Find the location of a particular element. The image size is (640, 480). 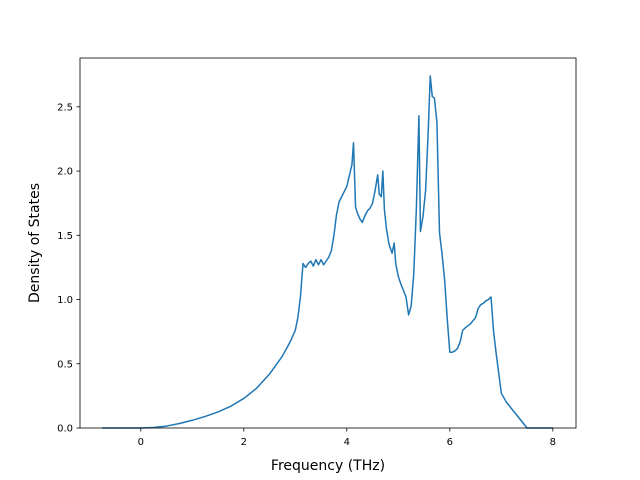

y-axis-label: Density of States is located at coordinates (35, 243).